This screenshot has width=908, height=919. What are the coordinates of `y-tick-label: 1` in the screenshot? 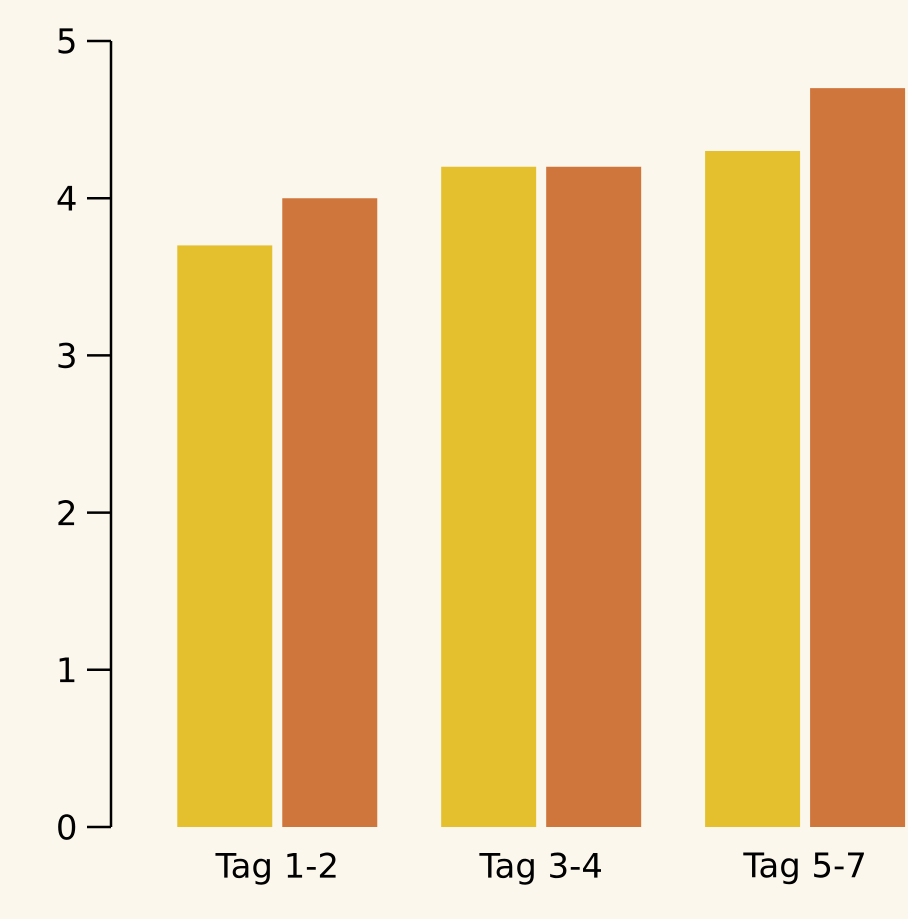 It's located at (67, 669).